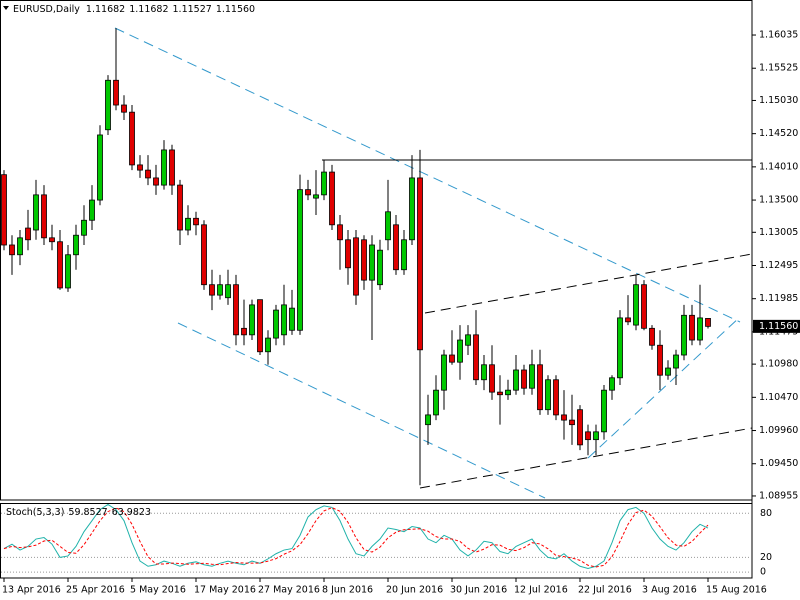  I want to click on x-tick-label: 30 Jun 2016, so click(478, 590).